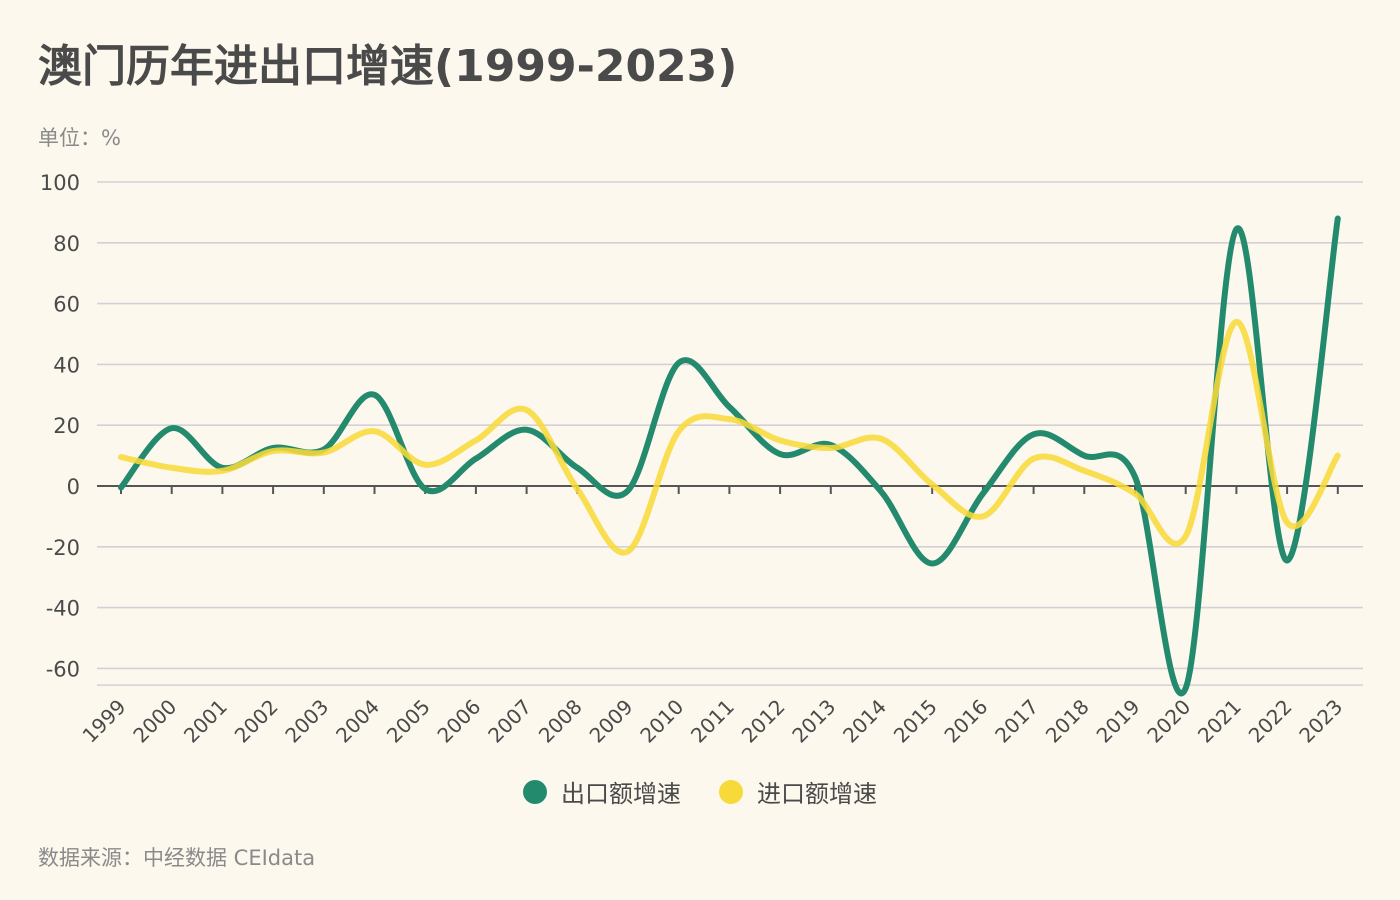  Describe the element at coordinates (1168, 721) in the screenshot. I see `x-tick-label: 2020` at that location.